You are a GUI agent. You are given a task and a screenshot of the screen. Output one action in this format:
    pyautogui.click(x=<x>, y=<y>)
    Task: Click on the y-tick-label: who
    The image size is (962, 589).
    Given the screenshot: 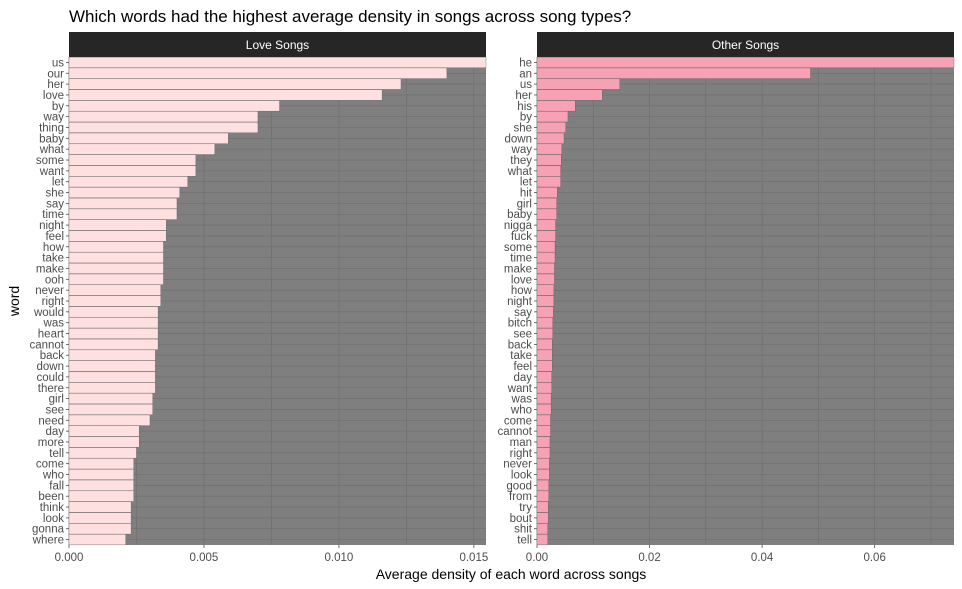 What is the action you would take?
    pyautogui.click(x=53, y=476)
    